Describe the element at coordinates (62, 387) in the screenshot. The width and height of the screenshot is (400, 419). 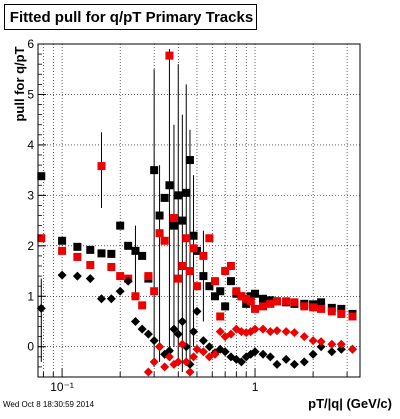
I see `x-tick-label: 10⁻¹` at that location.